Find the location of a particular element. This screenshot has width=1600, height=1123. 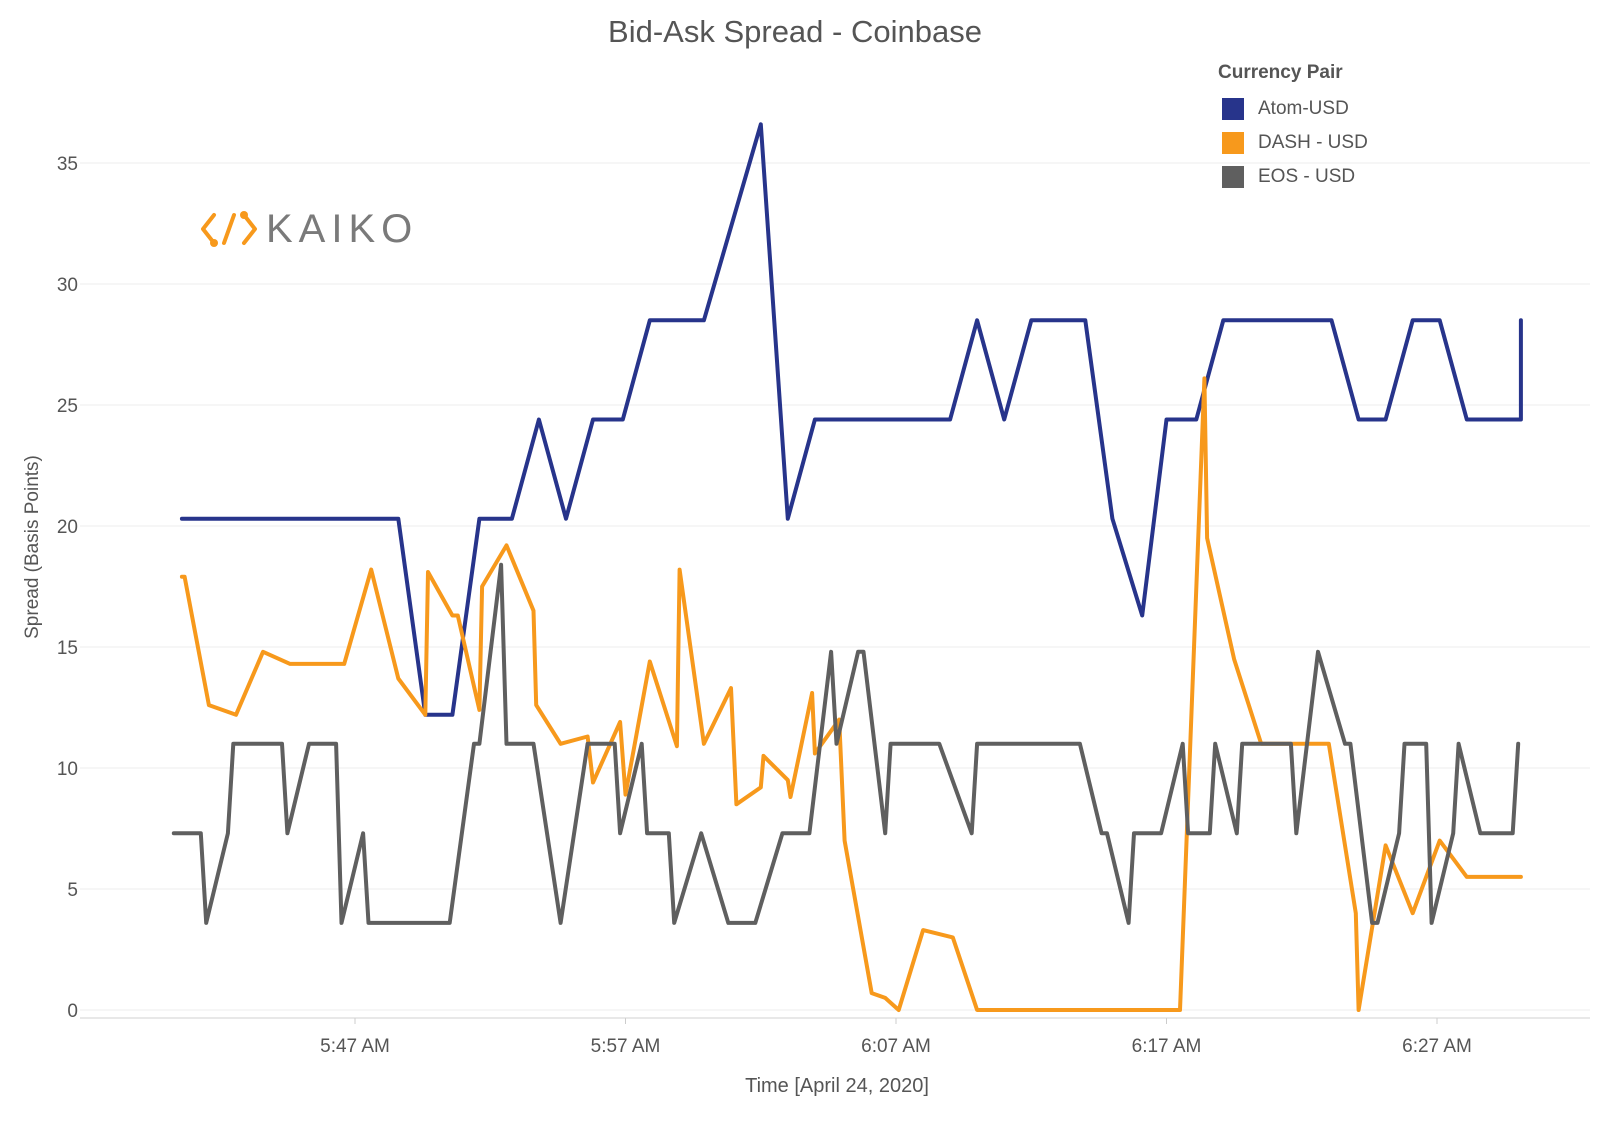

x-tick-label: 6:17 AM is located at coordinates (1167, 1046).